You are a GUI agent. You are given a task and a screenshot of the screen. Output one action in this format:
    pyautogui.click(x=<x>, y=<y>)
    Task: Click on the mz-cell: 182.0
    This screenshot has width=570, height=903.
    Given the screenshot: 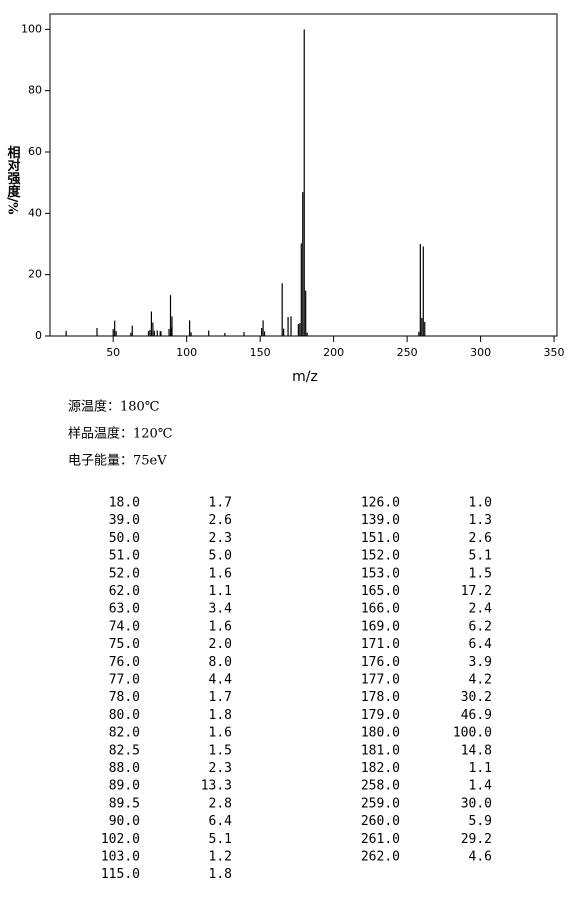 What is the action you would take?
    pyautogui.click(x=380, y=768)
    